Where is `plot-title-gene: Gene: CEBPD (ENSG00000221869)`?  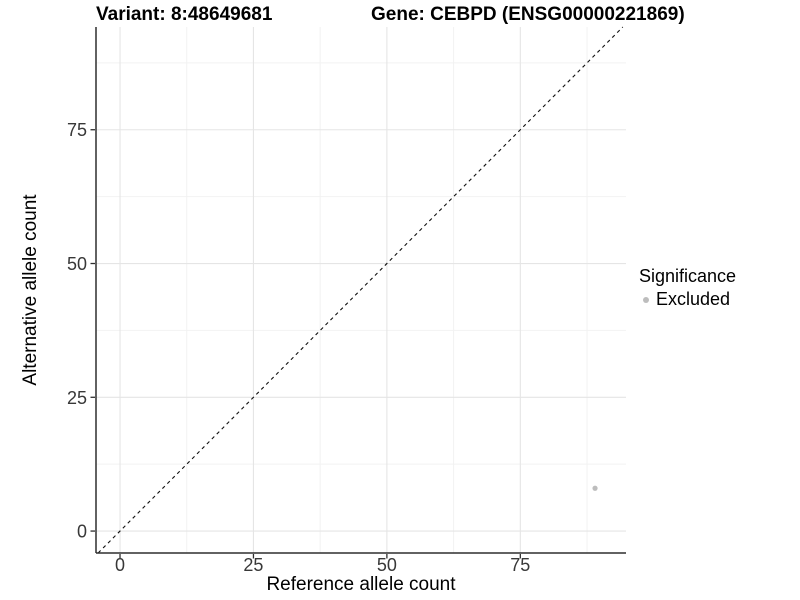 plot-title-gene: Gene: CEBPD (ENSG00000221869) is located at coordinates (528, 14).